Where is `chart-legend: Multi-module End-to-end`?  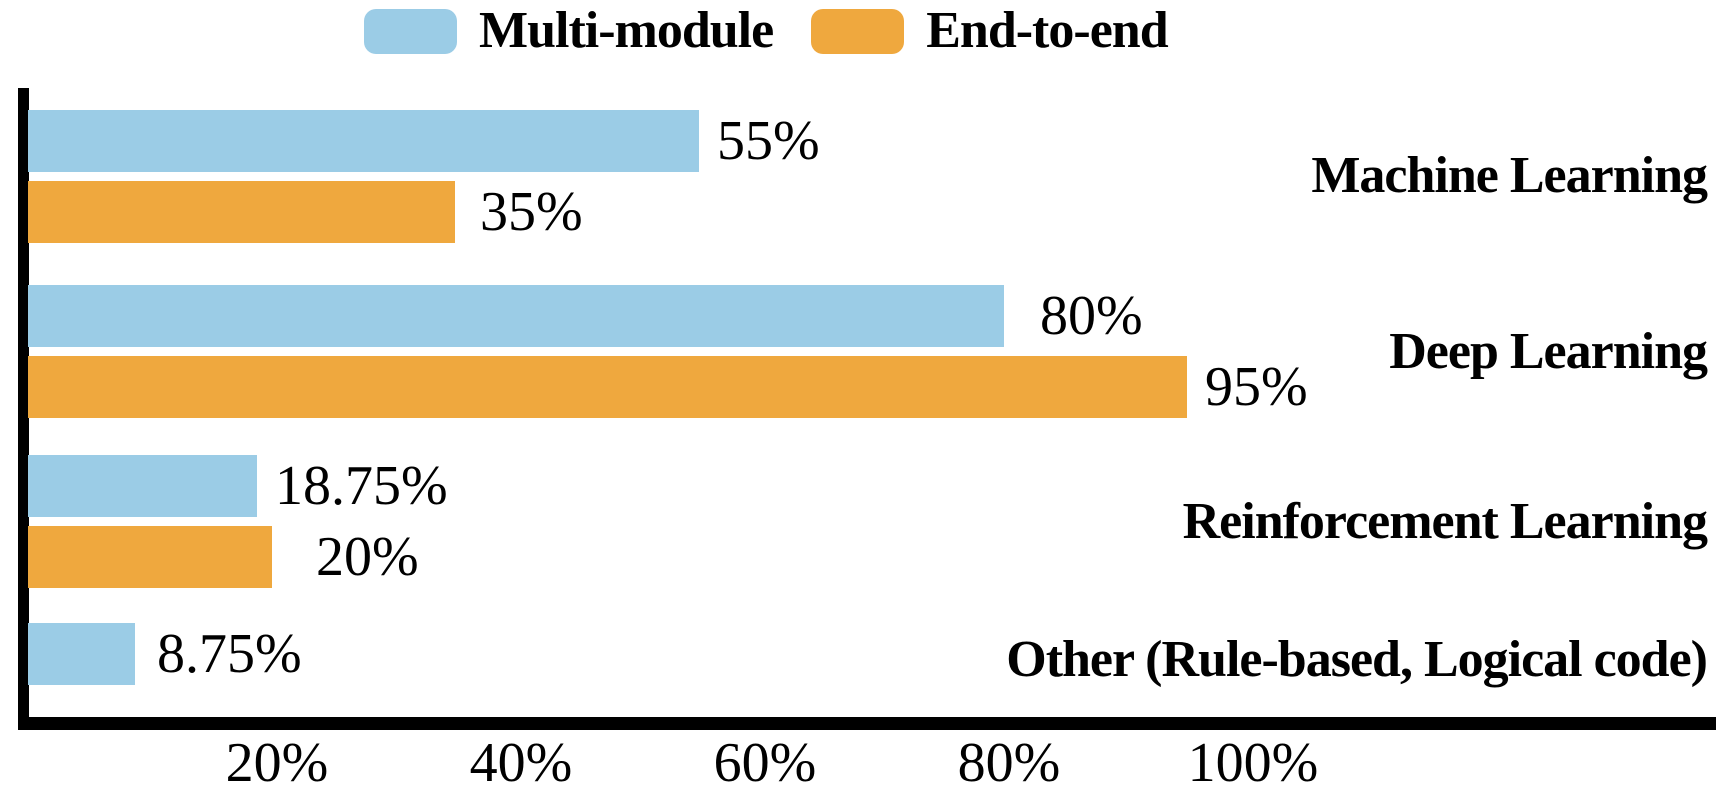 chart-legend: Multi-module End-to-end is located at coordinates (766, 30).